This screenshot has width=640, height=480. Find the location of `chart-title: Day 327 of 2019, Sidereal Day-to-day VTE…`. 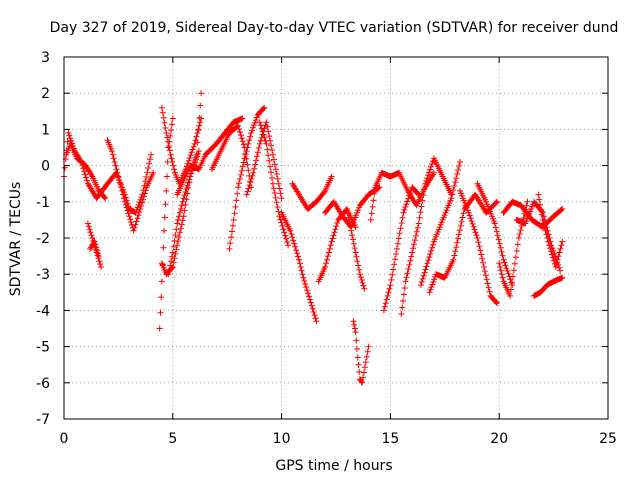

chart-title: Day 327 of 2019, Sidereal Day-to-day VTE… is located at coordinates (334, 28).